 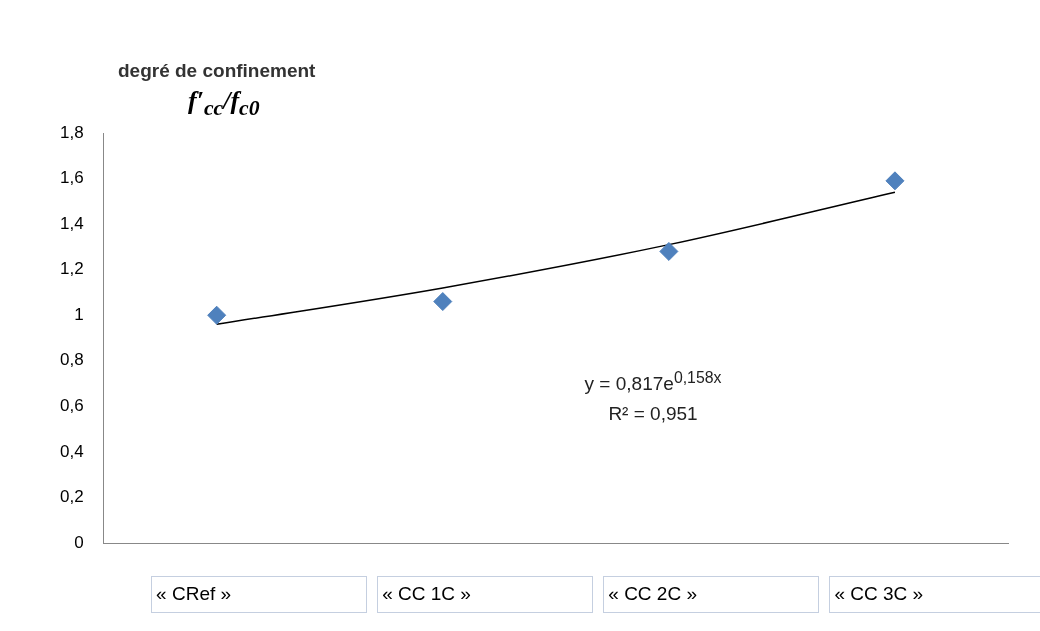 What do you see at coordinates (71, 451) in the screenshot?
I see `y-tick-label: 0,4` at bounding box center [71, 451].